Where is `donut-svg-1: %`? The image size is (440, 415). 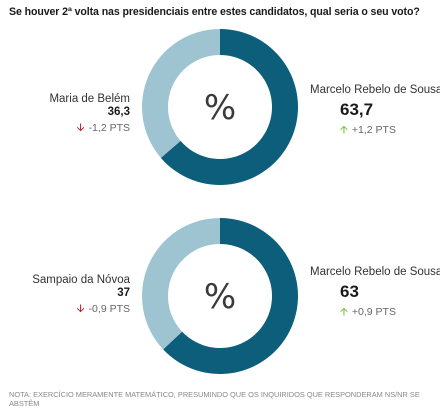 donut-svg-1: % is located at coordinates (220, 107).